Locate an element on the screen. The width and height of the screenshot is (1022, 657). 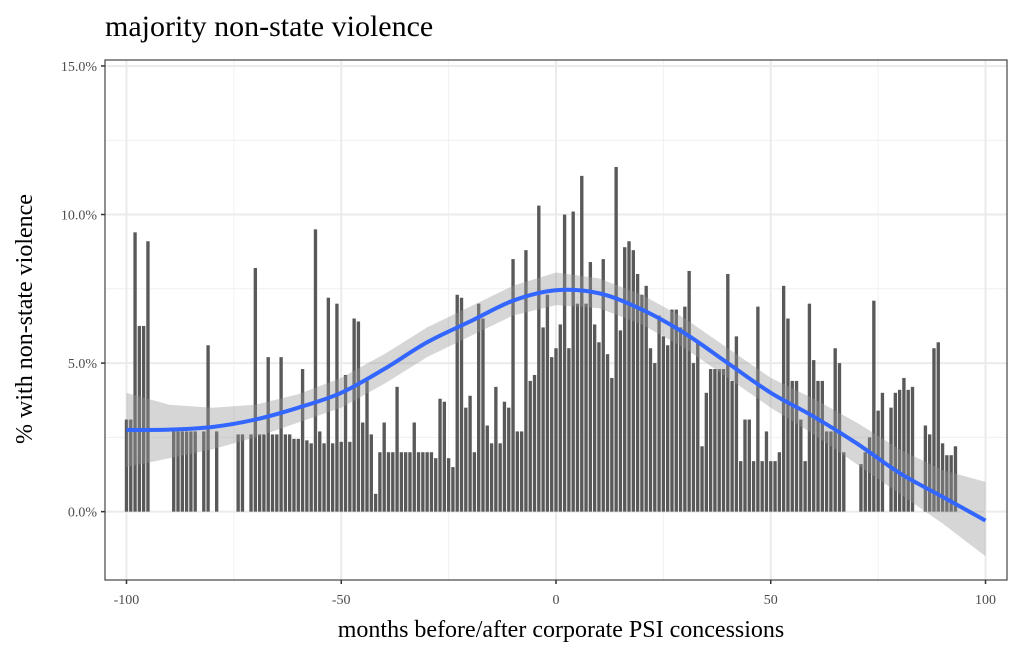
y-axis: 0.0% 5.0% 10.0% 15.0% is located at coordinates (83, 290).